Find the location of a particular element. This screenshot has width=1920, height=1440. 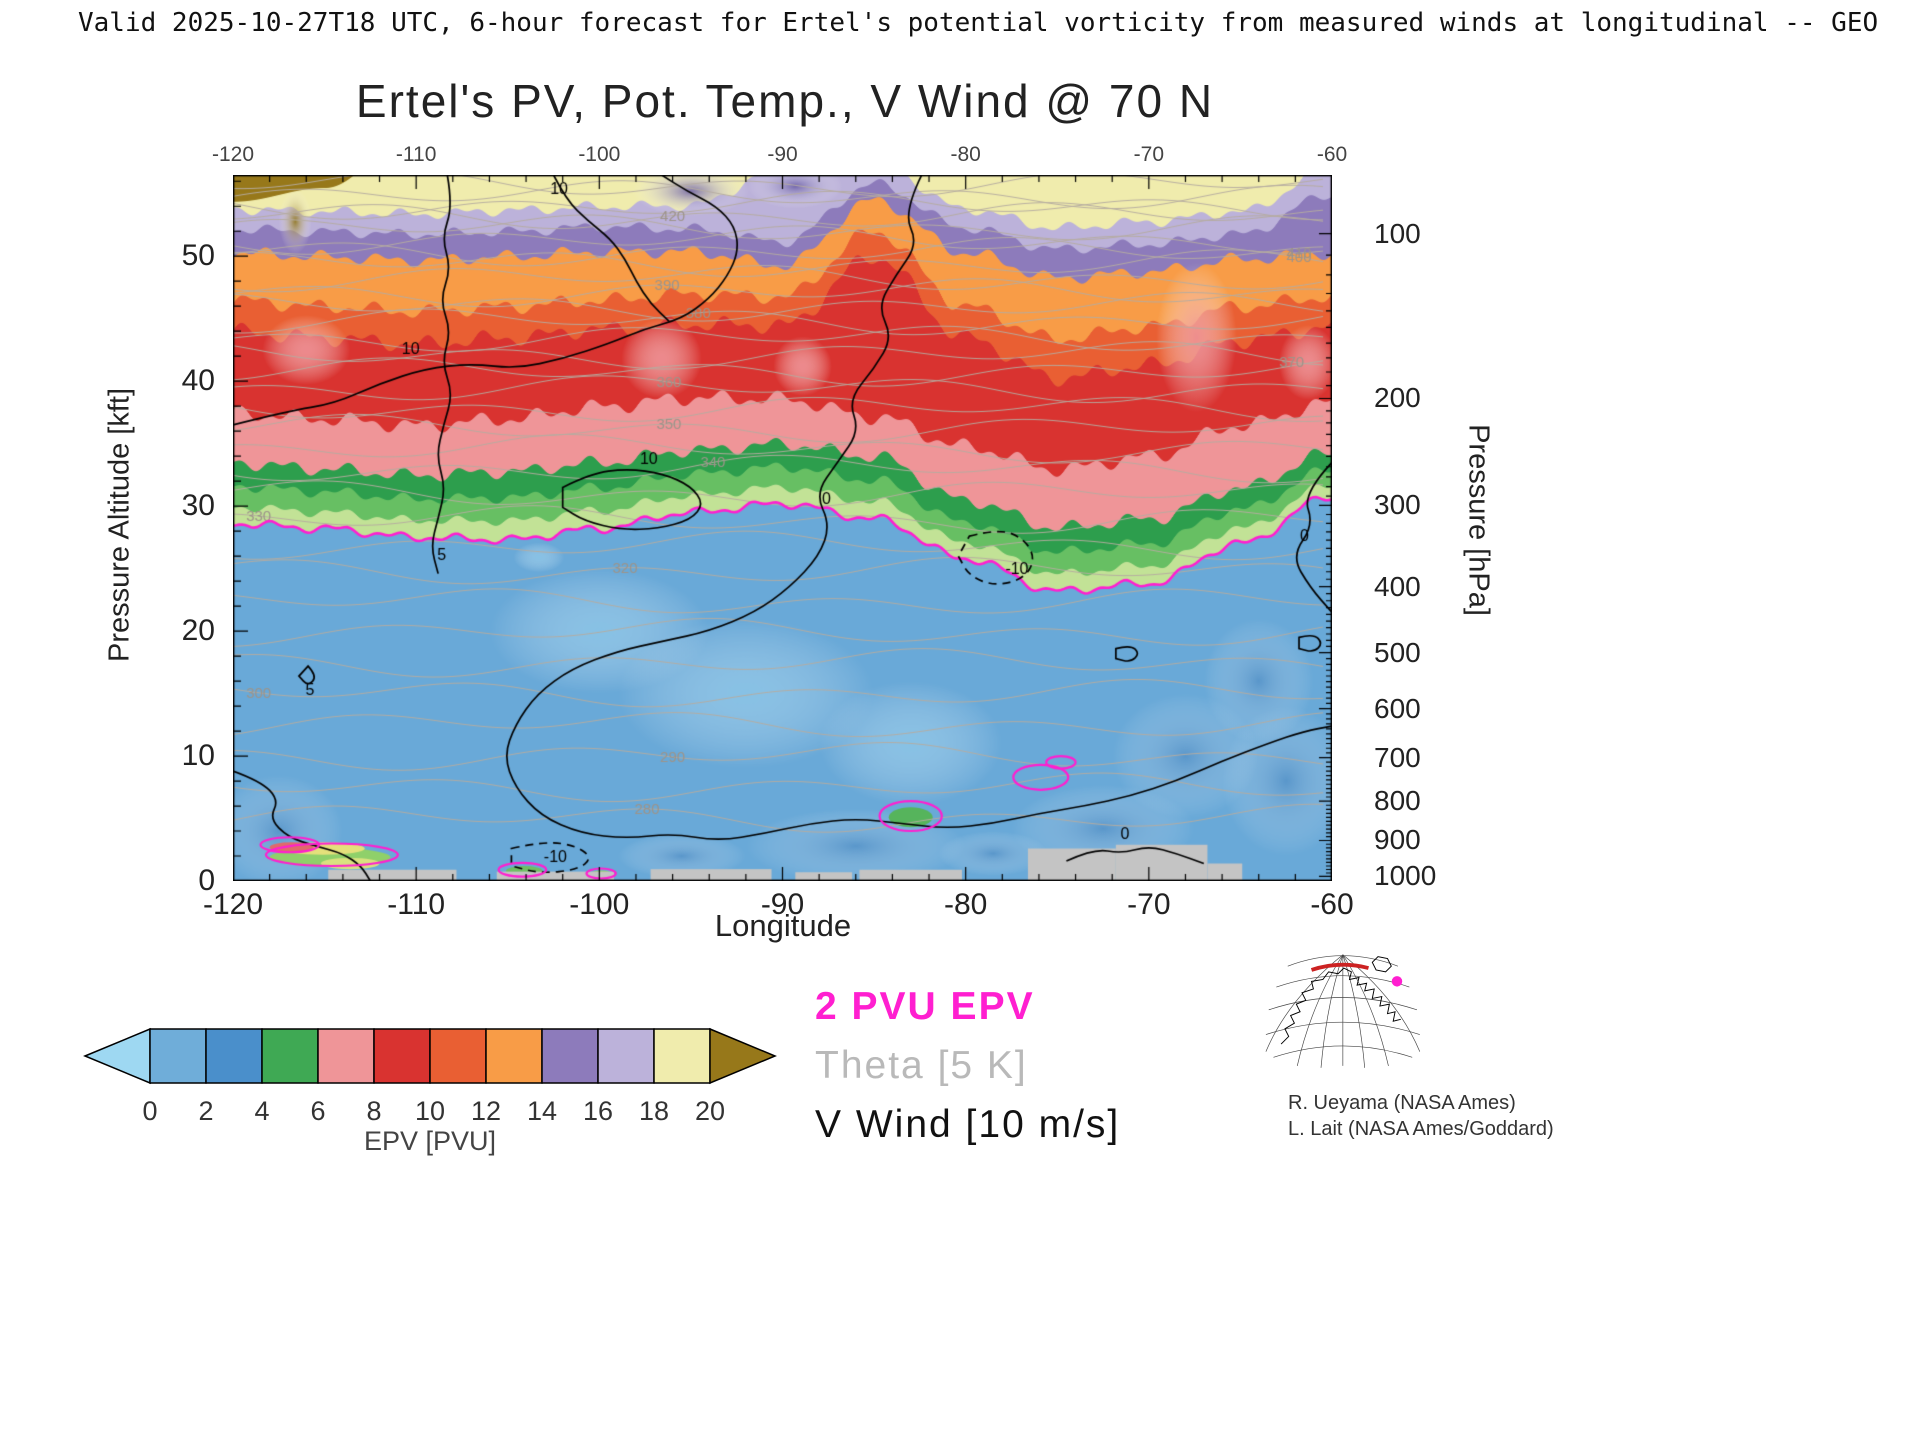

legend-entry-1: Theta [5 K] is located at coordinates (921, 1065).